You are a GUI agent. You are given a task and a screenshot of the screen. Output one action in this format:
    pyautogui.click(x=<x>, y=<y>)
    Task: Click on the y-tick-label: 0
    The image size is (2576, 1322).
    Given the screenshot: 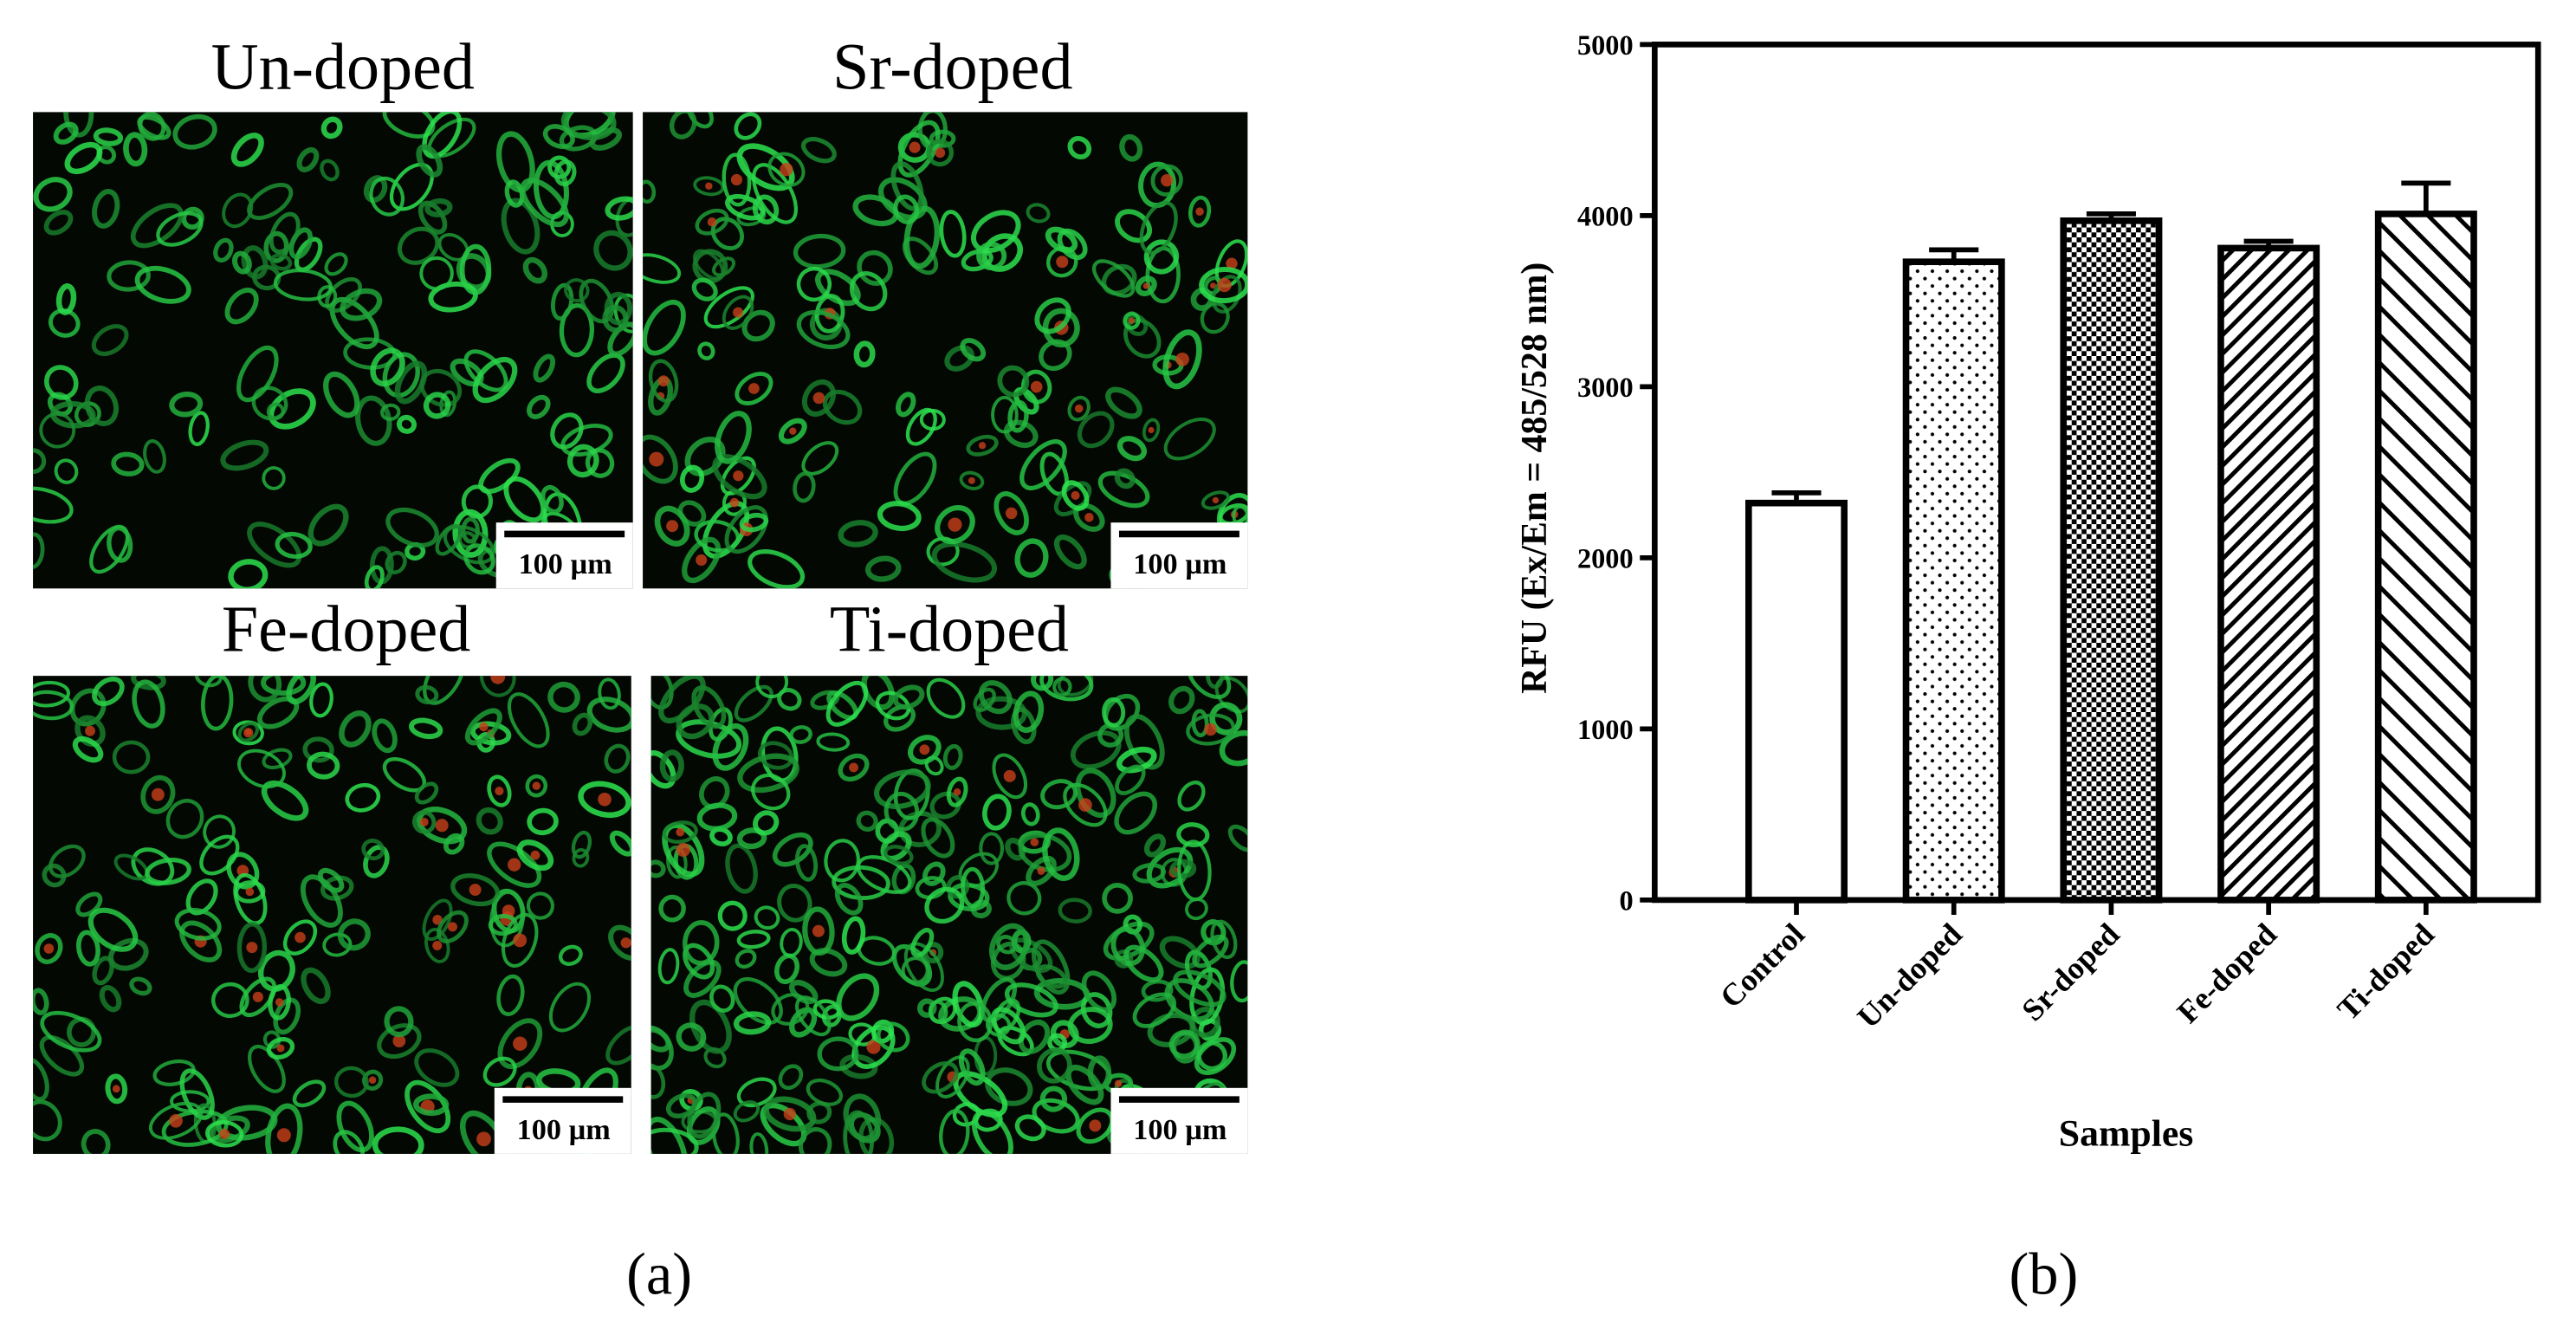 What is the action you would take?
    pyautogui.click(x=1626, y=900)
    